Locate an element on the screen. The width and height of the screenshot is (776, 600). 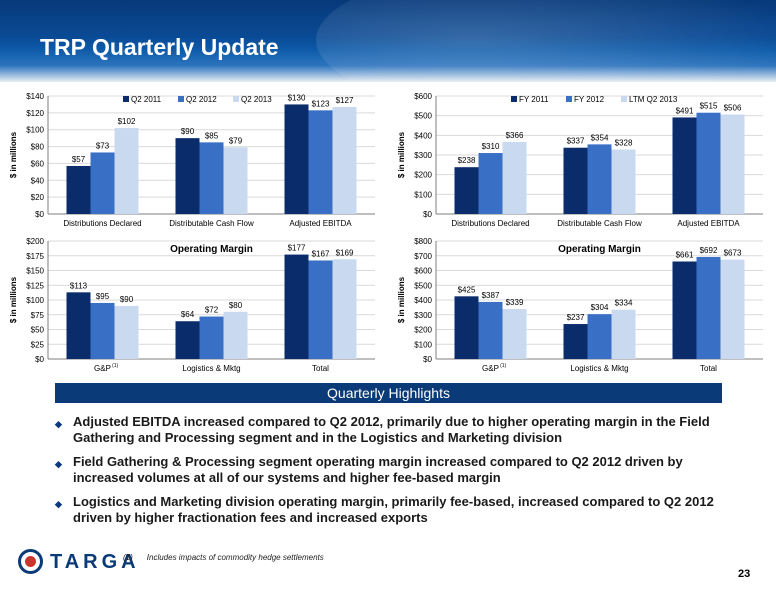
data-label: $354 is located at coordinates (600, 137).